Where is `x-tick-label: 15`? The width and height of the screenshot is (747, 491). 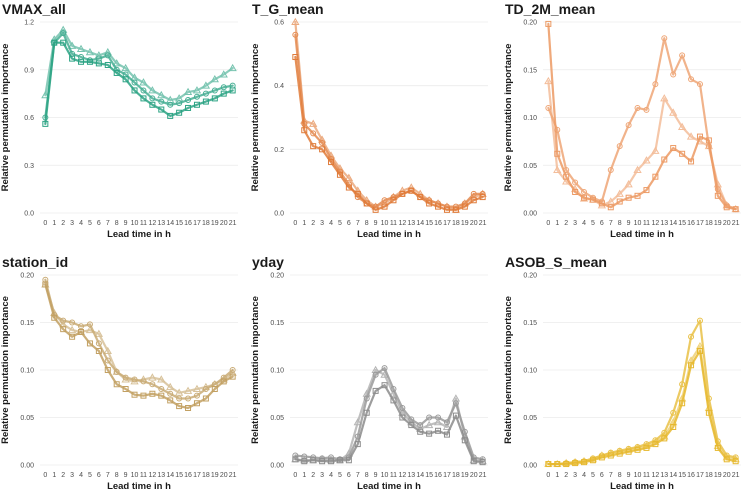
x-tick-label: 15 is located at coordinates (682, 475).